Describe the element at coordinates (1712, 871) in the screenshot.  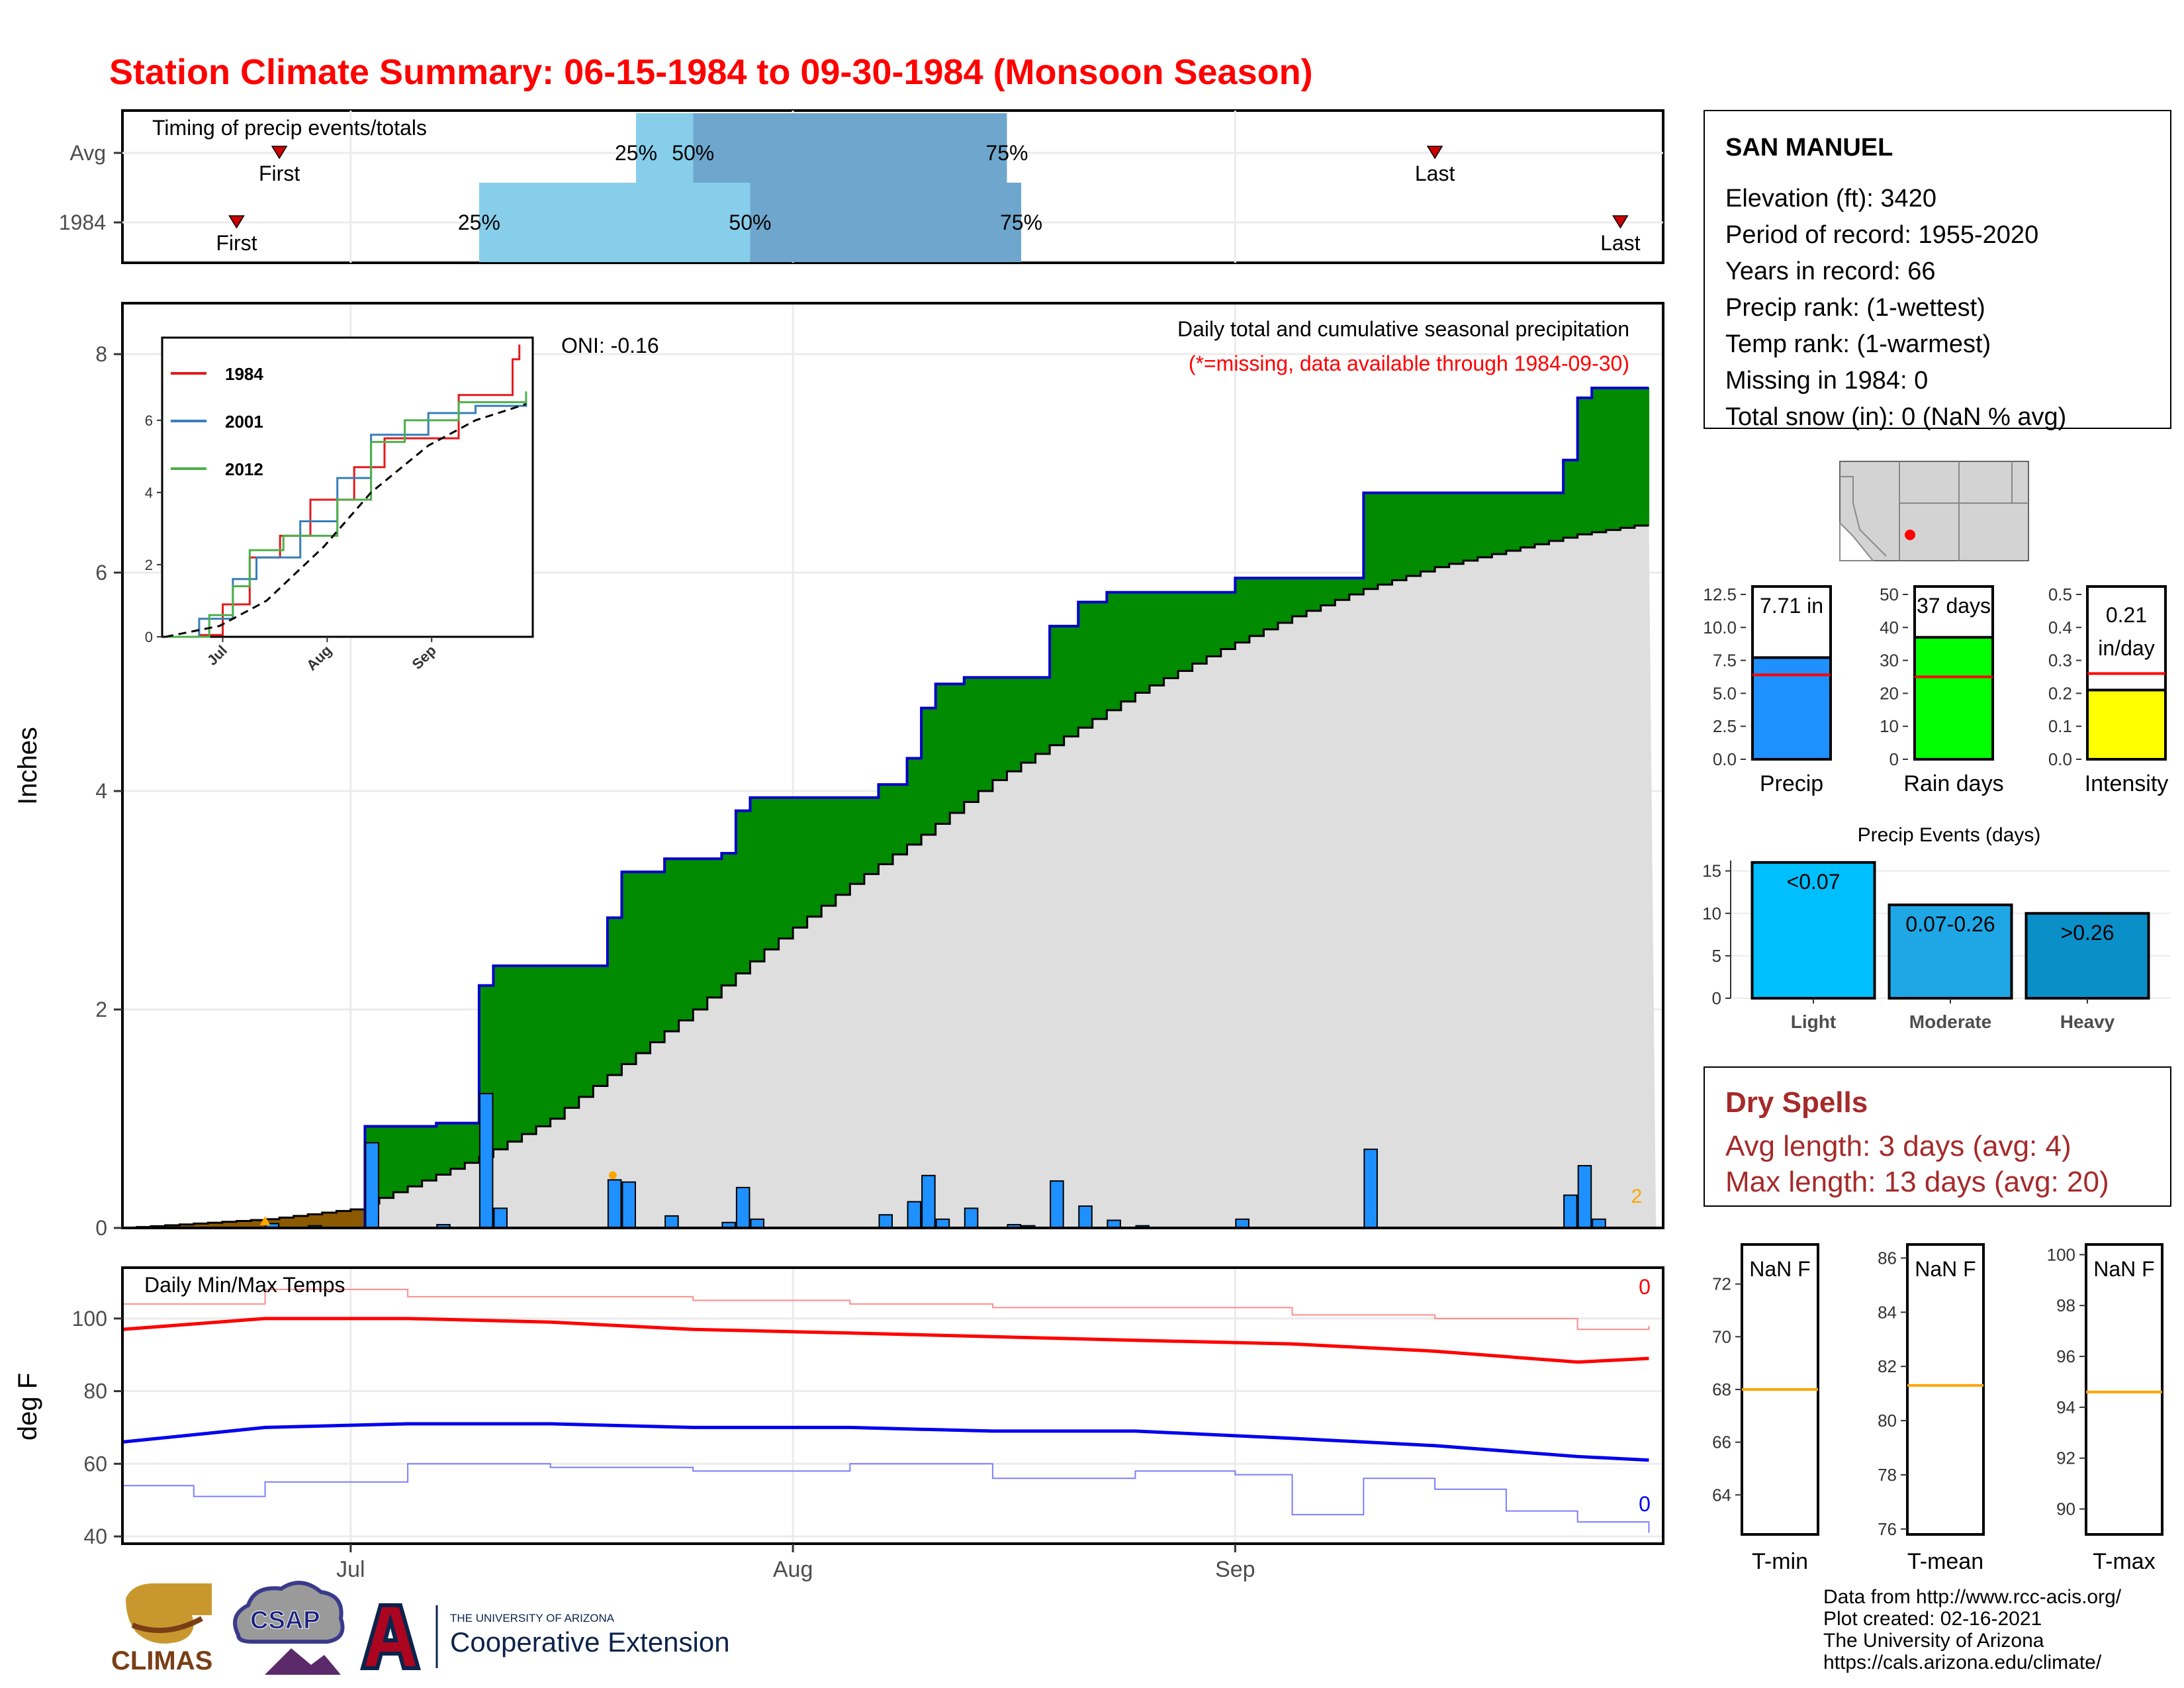
I see `events-ytick-label-3: 15` at that location.